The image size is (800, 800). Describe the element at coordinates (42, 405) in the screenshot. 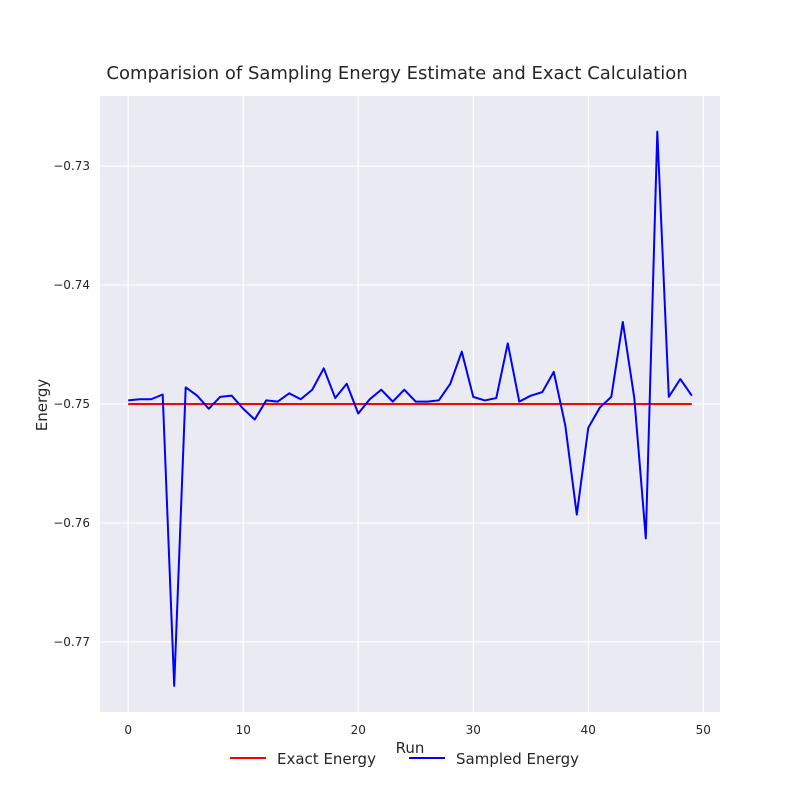

I see `y-axis-label: Energy` at that location.